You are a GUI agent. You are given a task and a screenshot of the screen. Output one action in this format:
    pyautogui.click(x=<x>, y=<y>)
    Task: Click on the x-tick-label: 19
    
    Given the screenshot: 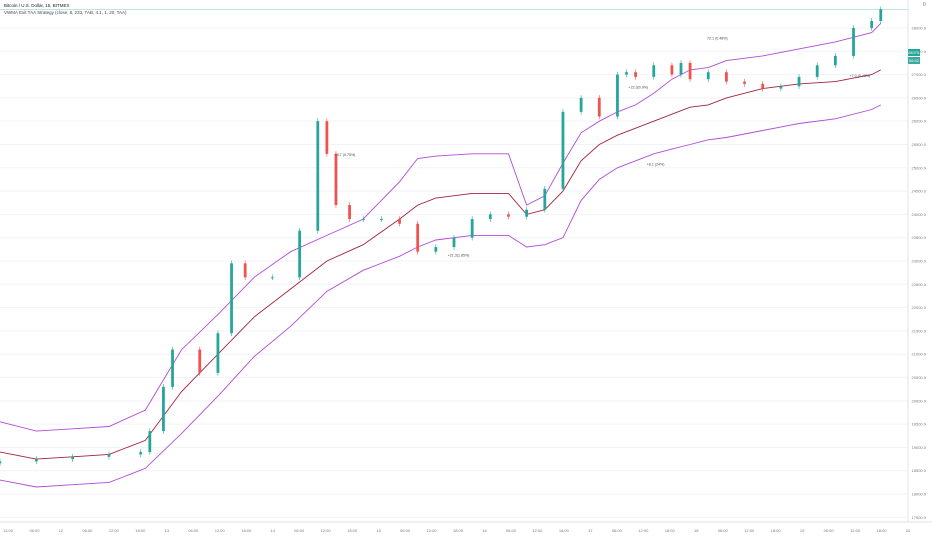 What is the action you would take?
    pyautogui.click(x=802, y=530)
    